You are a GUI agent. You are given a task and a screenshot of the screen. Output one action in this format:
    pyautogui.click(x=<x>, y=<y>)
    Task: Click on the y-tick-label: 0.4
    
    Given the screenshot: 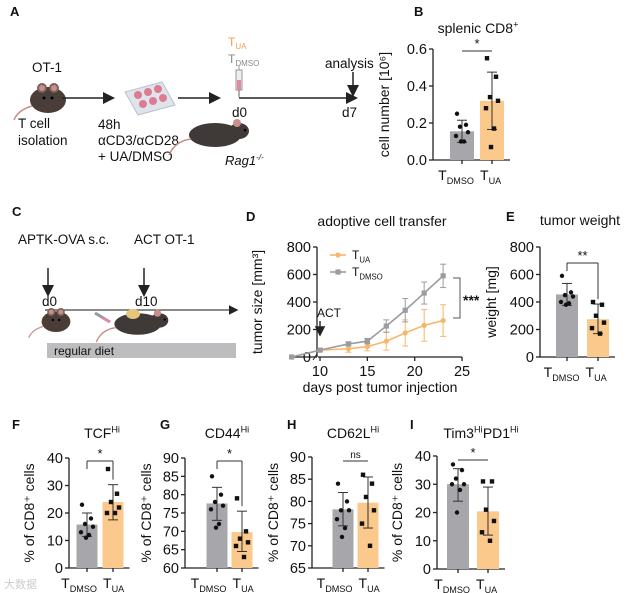 What is the action you would take?
    pyautogui.click(x=417, y=87)
    